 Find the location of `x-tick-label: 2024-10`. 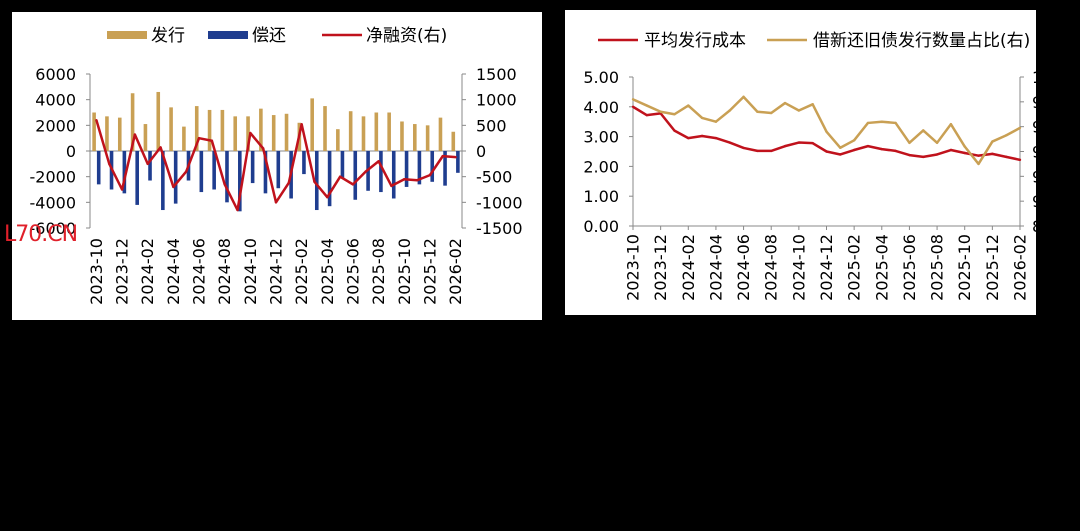

x-tick-label: 2024-10 is located at coordinates (798, 267).